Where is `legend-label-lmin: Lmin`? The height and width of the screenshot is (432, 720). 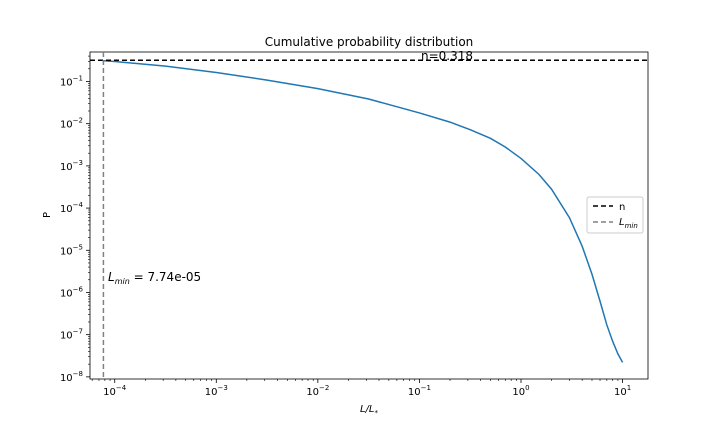 legend-label-lmin: Lmin is located at coordinates (628, 223).